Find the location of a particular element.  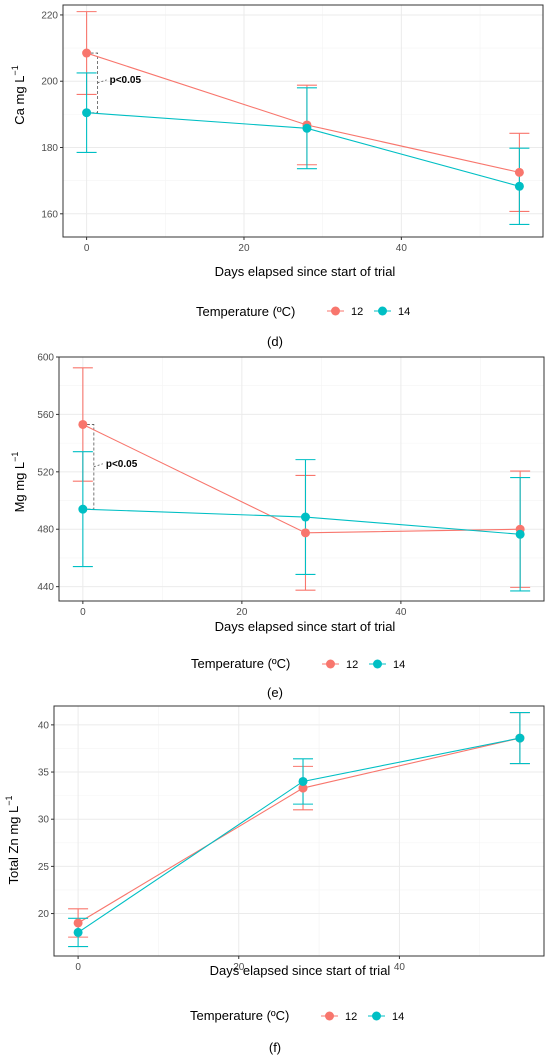

y-tick-label: 180 is located at coordinates (49, 148).